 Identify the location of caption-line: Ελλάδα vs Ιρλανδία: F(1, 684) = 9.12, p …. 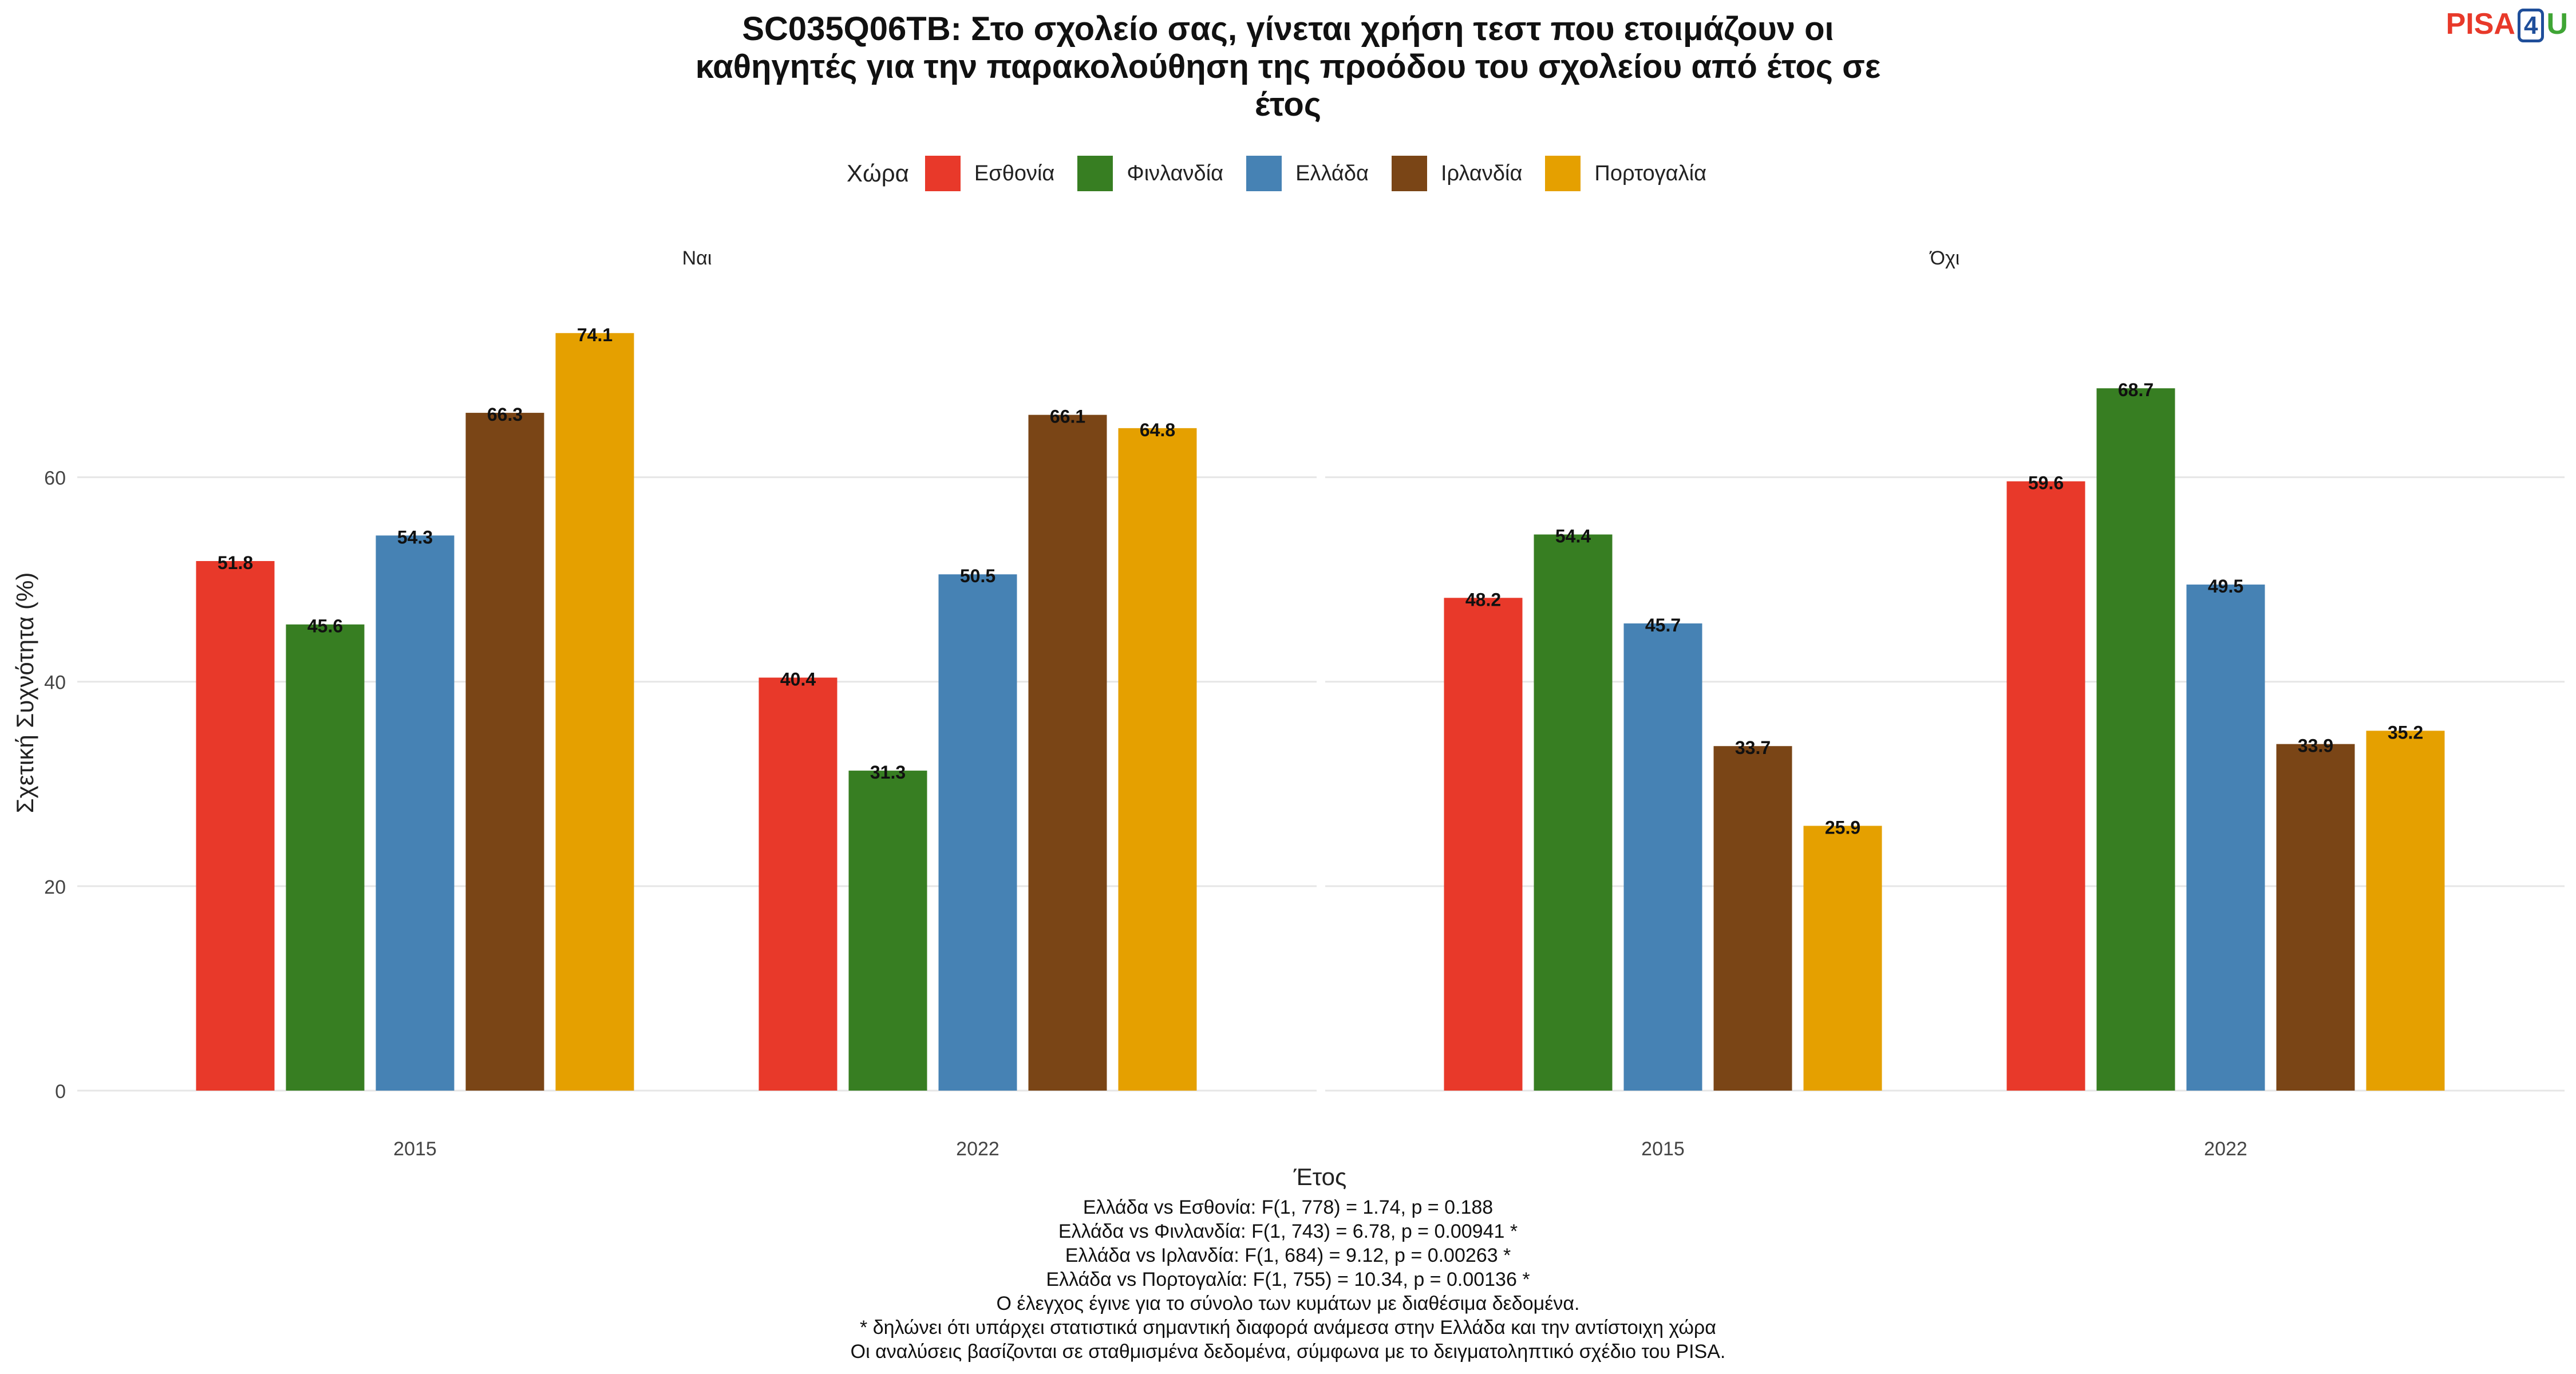
(1288, 1255).